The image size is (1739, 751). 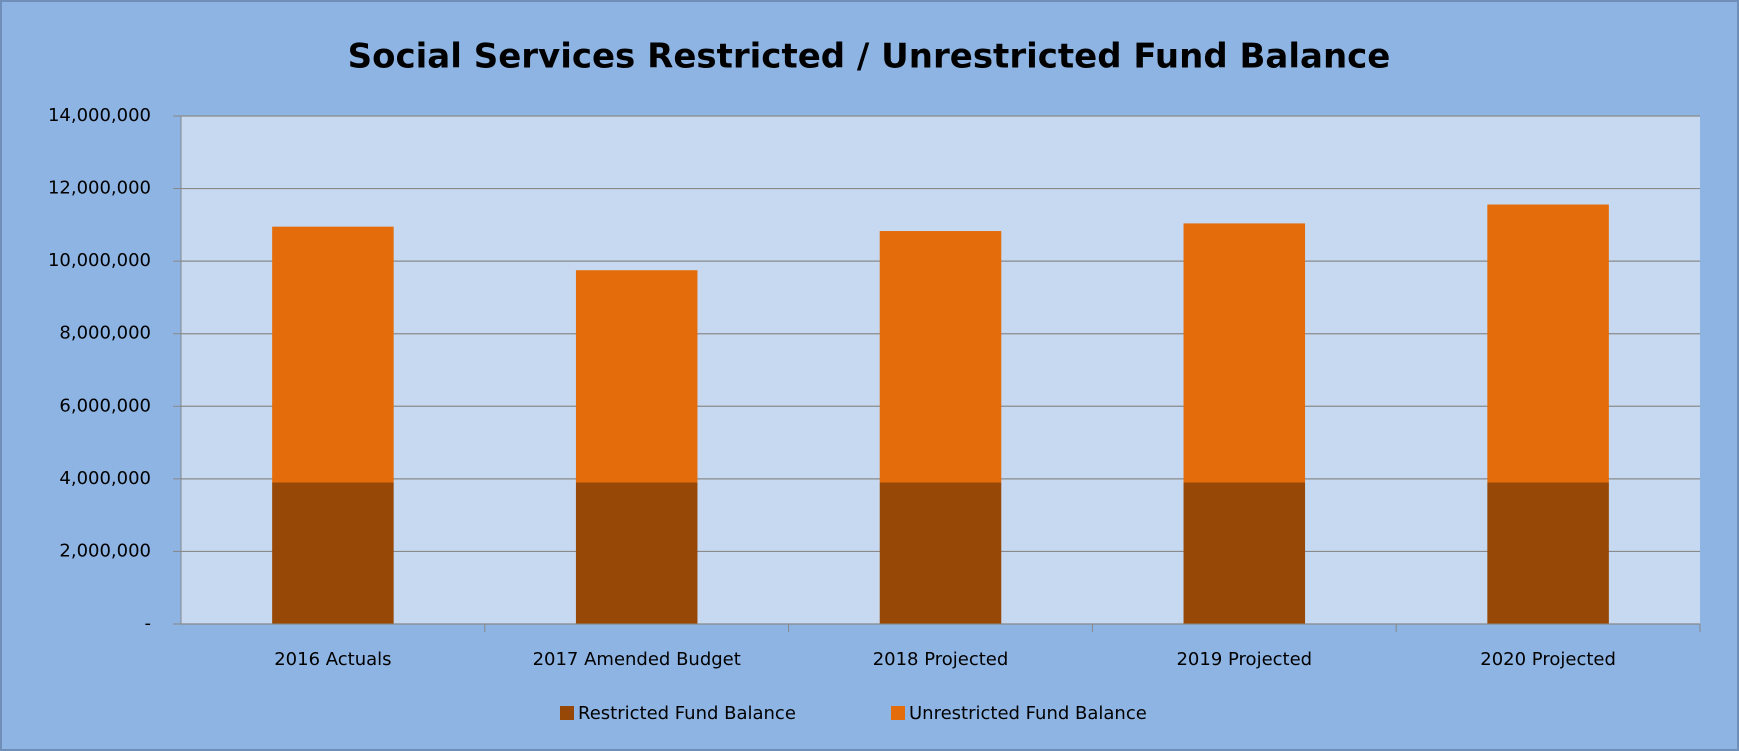 I want to click on y-tick-label: 14,000,000, so click(x=99, y=115).